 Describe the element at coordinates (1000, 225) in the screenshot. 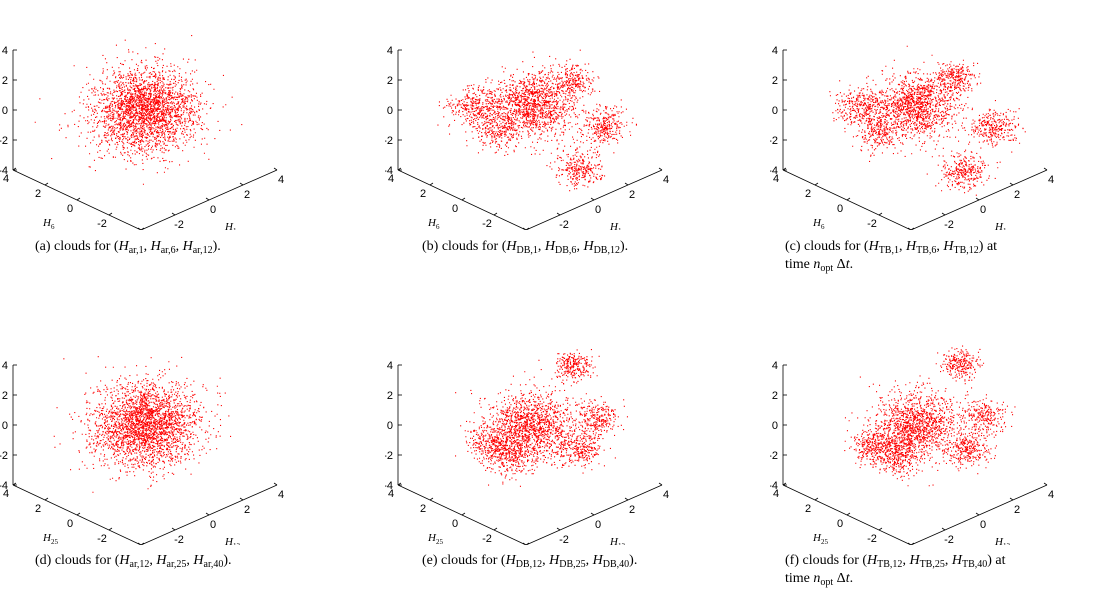

I see `x-axis-label: H1` at that location.